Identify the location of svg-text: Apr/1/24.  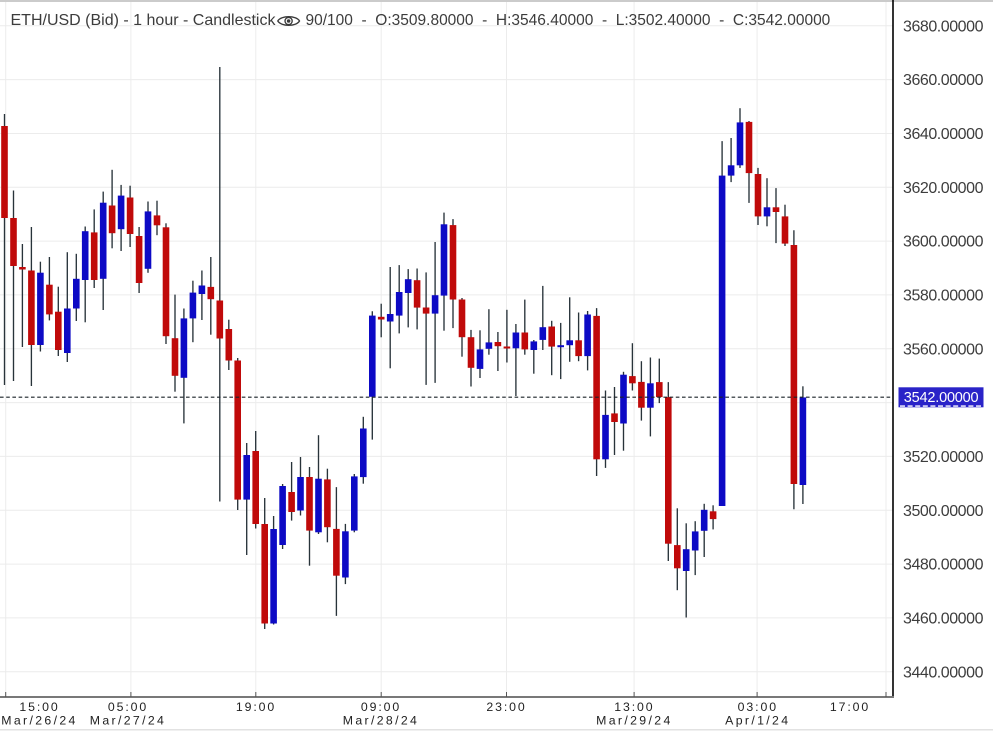
(757, 721).